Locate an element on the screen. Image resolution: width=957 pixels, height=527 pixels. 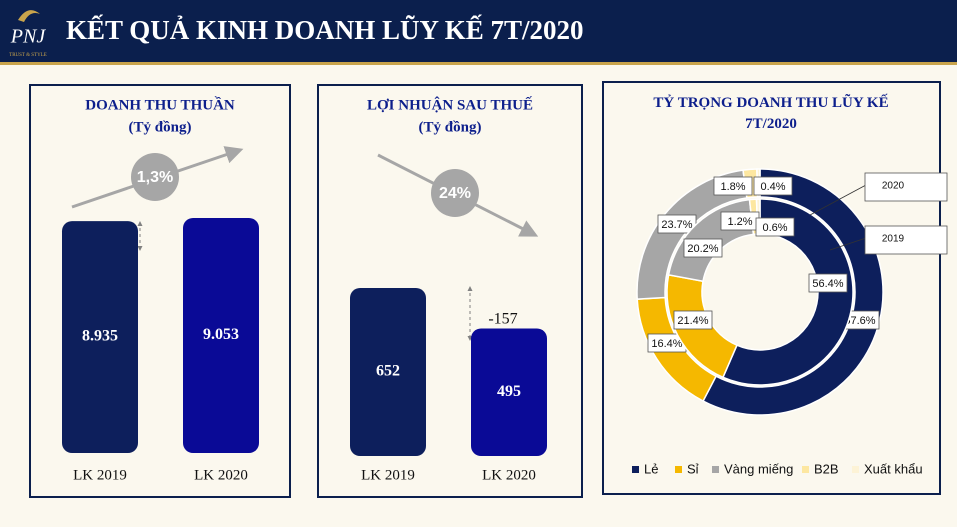
series-name: 2019 is located at coordinates (893, 239).